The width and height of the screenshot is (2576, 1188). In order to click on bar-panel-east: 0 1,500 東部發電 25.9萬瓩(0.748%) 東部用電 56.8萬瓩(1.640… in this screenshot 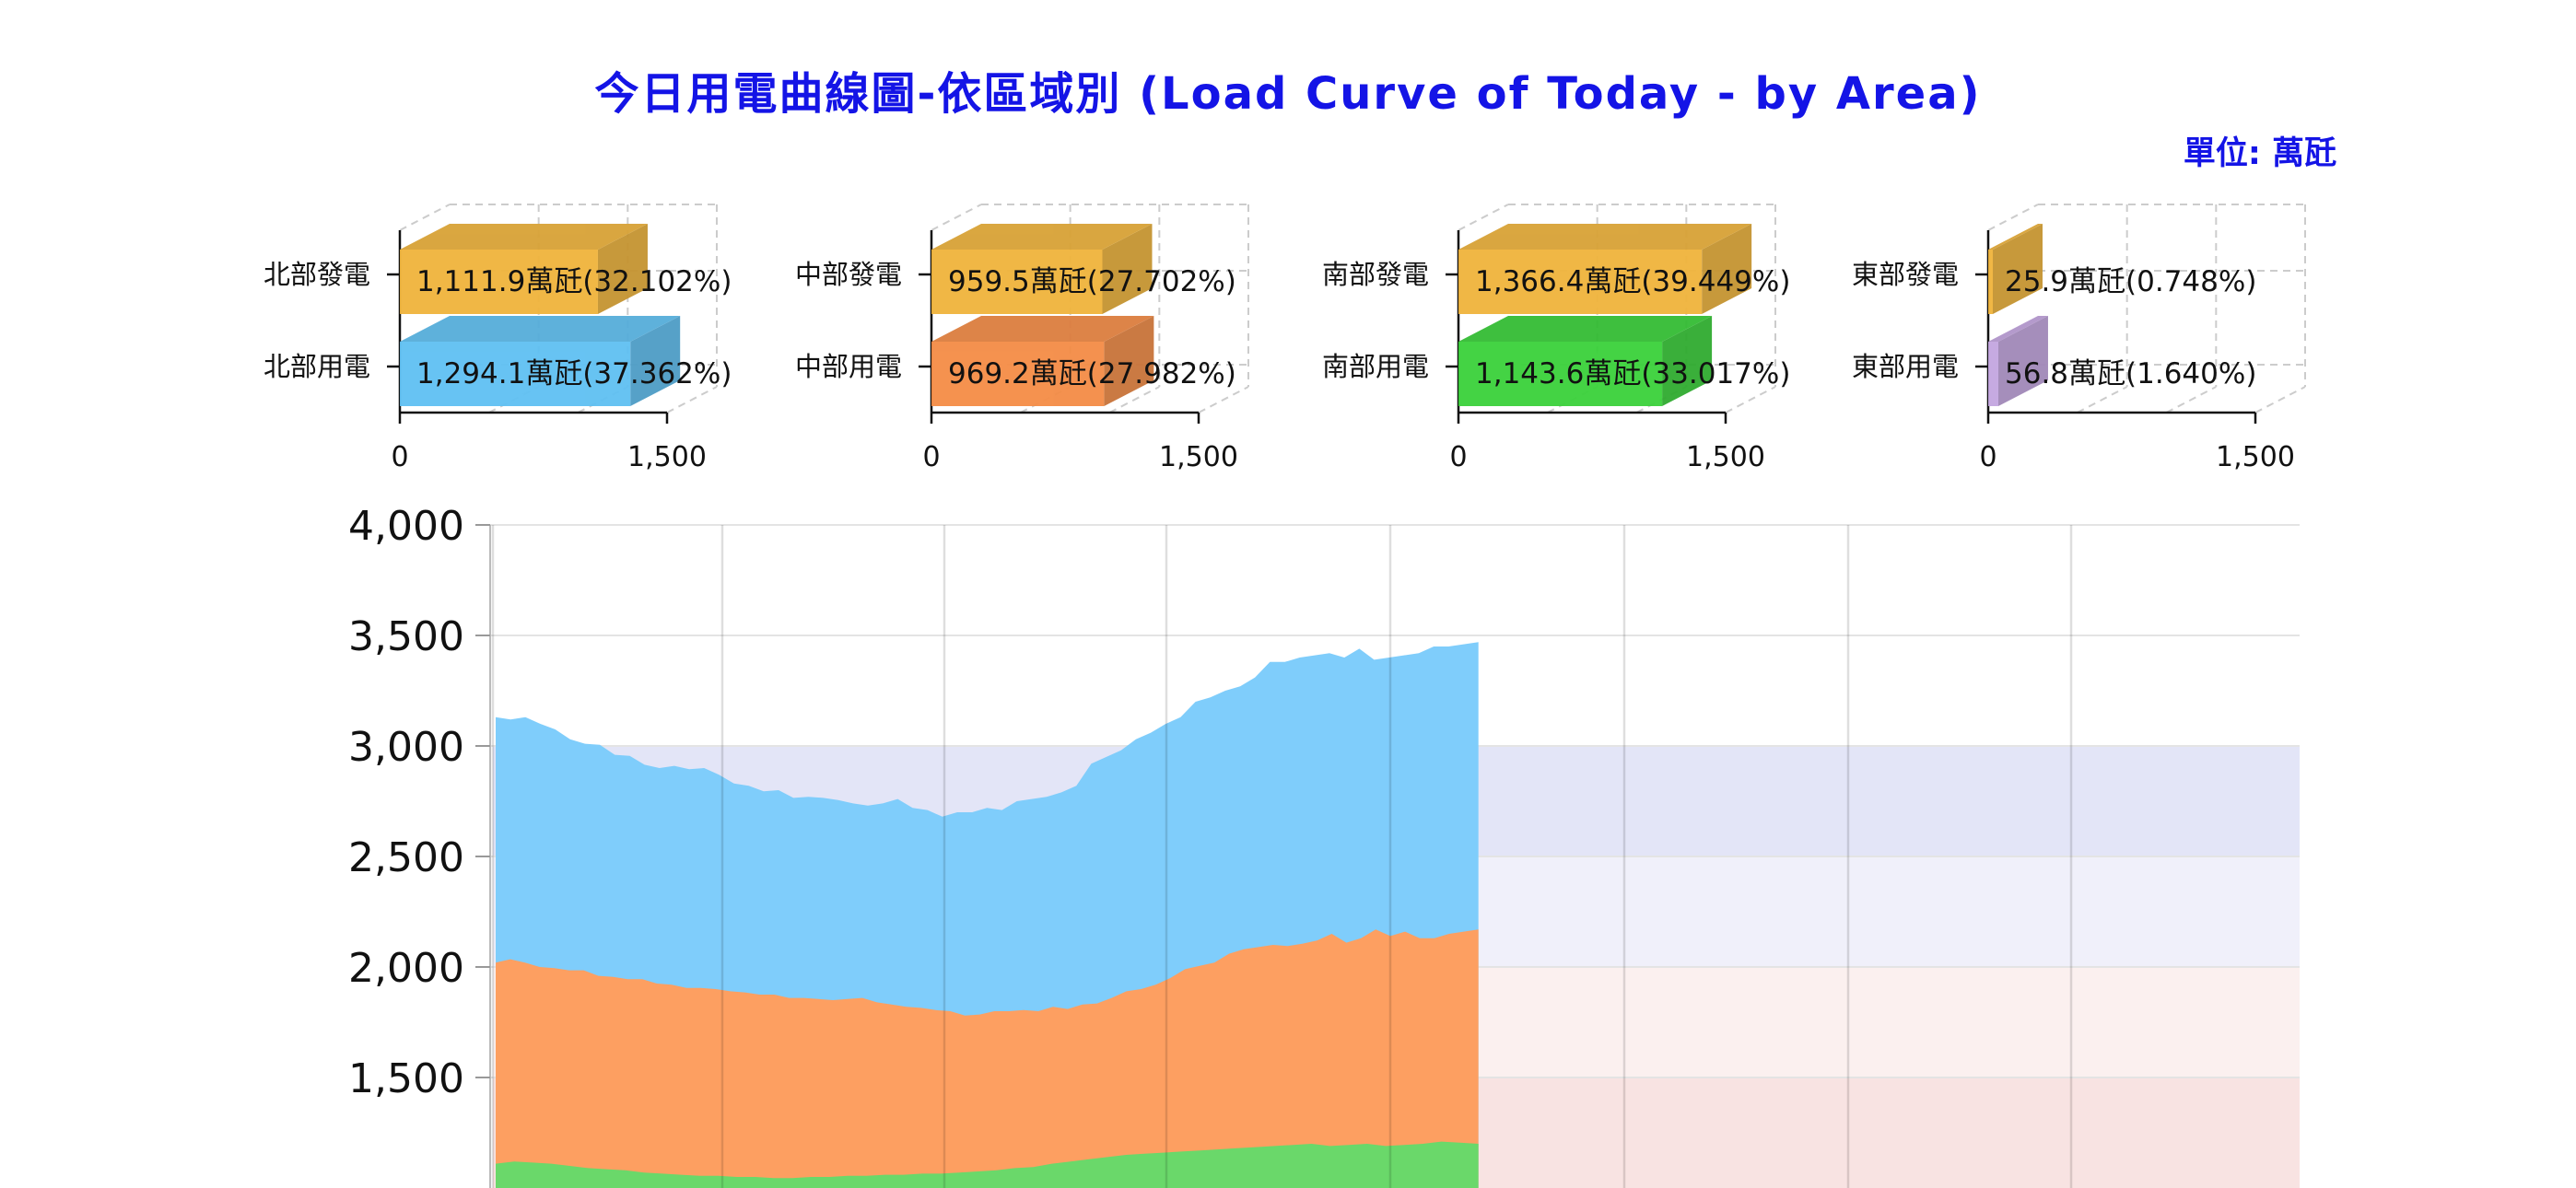, I will do `click(2079, 338)`.